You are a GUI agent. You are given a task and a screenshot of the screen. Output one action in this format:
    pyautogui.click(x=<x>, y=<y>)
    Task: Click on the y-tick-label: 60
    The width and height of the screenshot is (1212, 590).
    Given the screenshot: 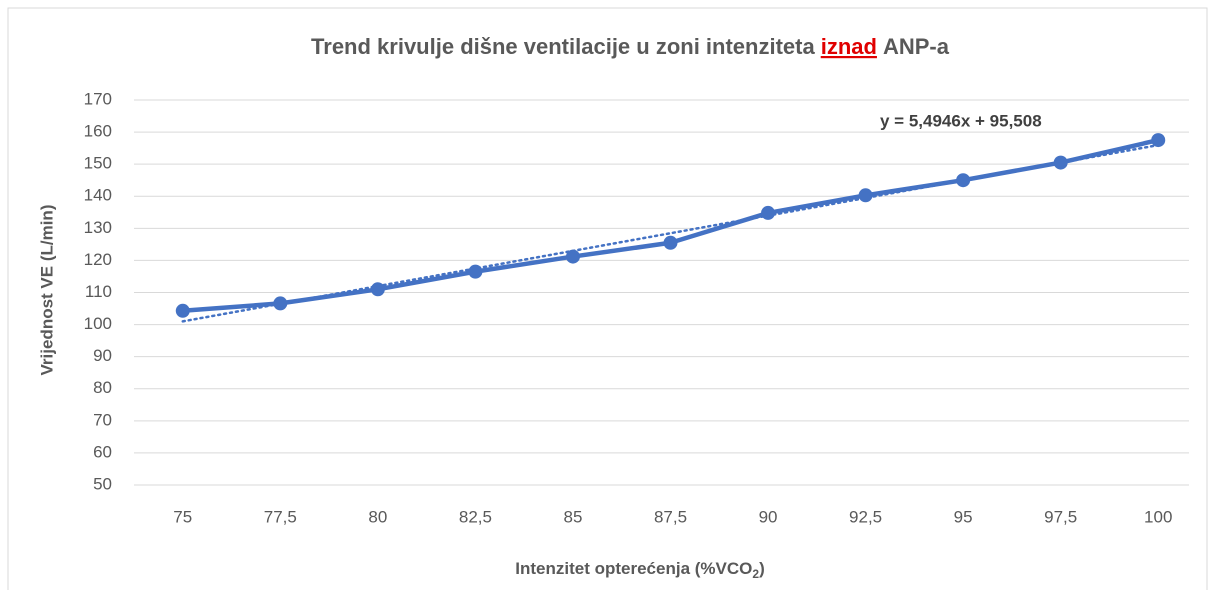 What is the action you would take?
    pyautogui.click(x=102, y=451)
    